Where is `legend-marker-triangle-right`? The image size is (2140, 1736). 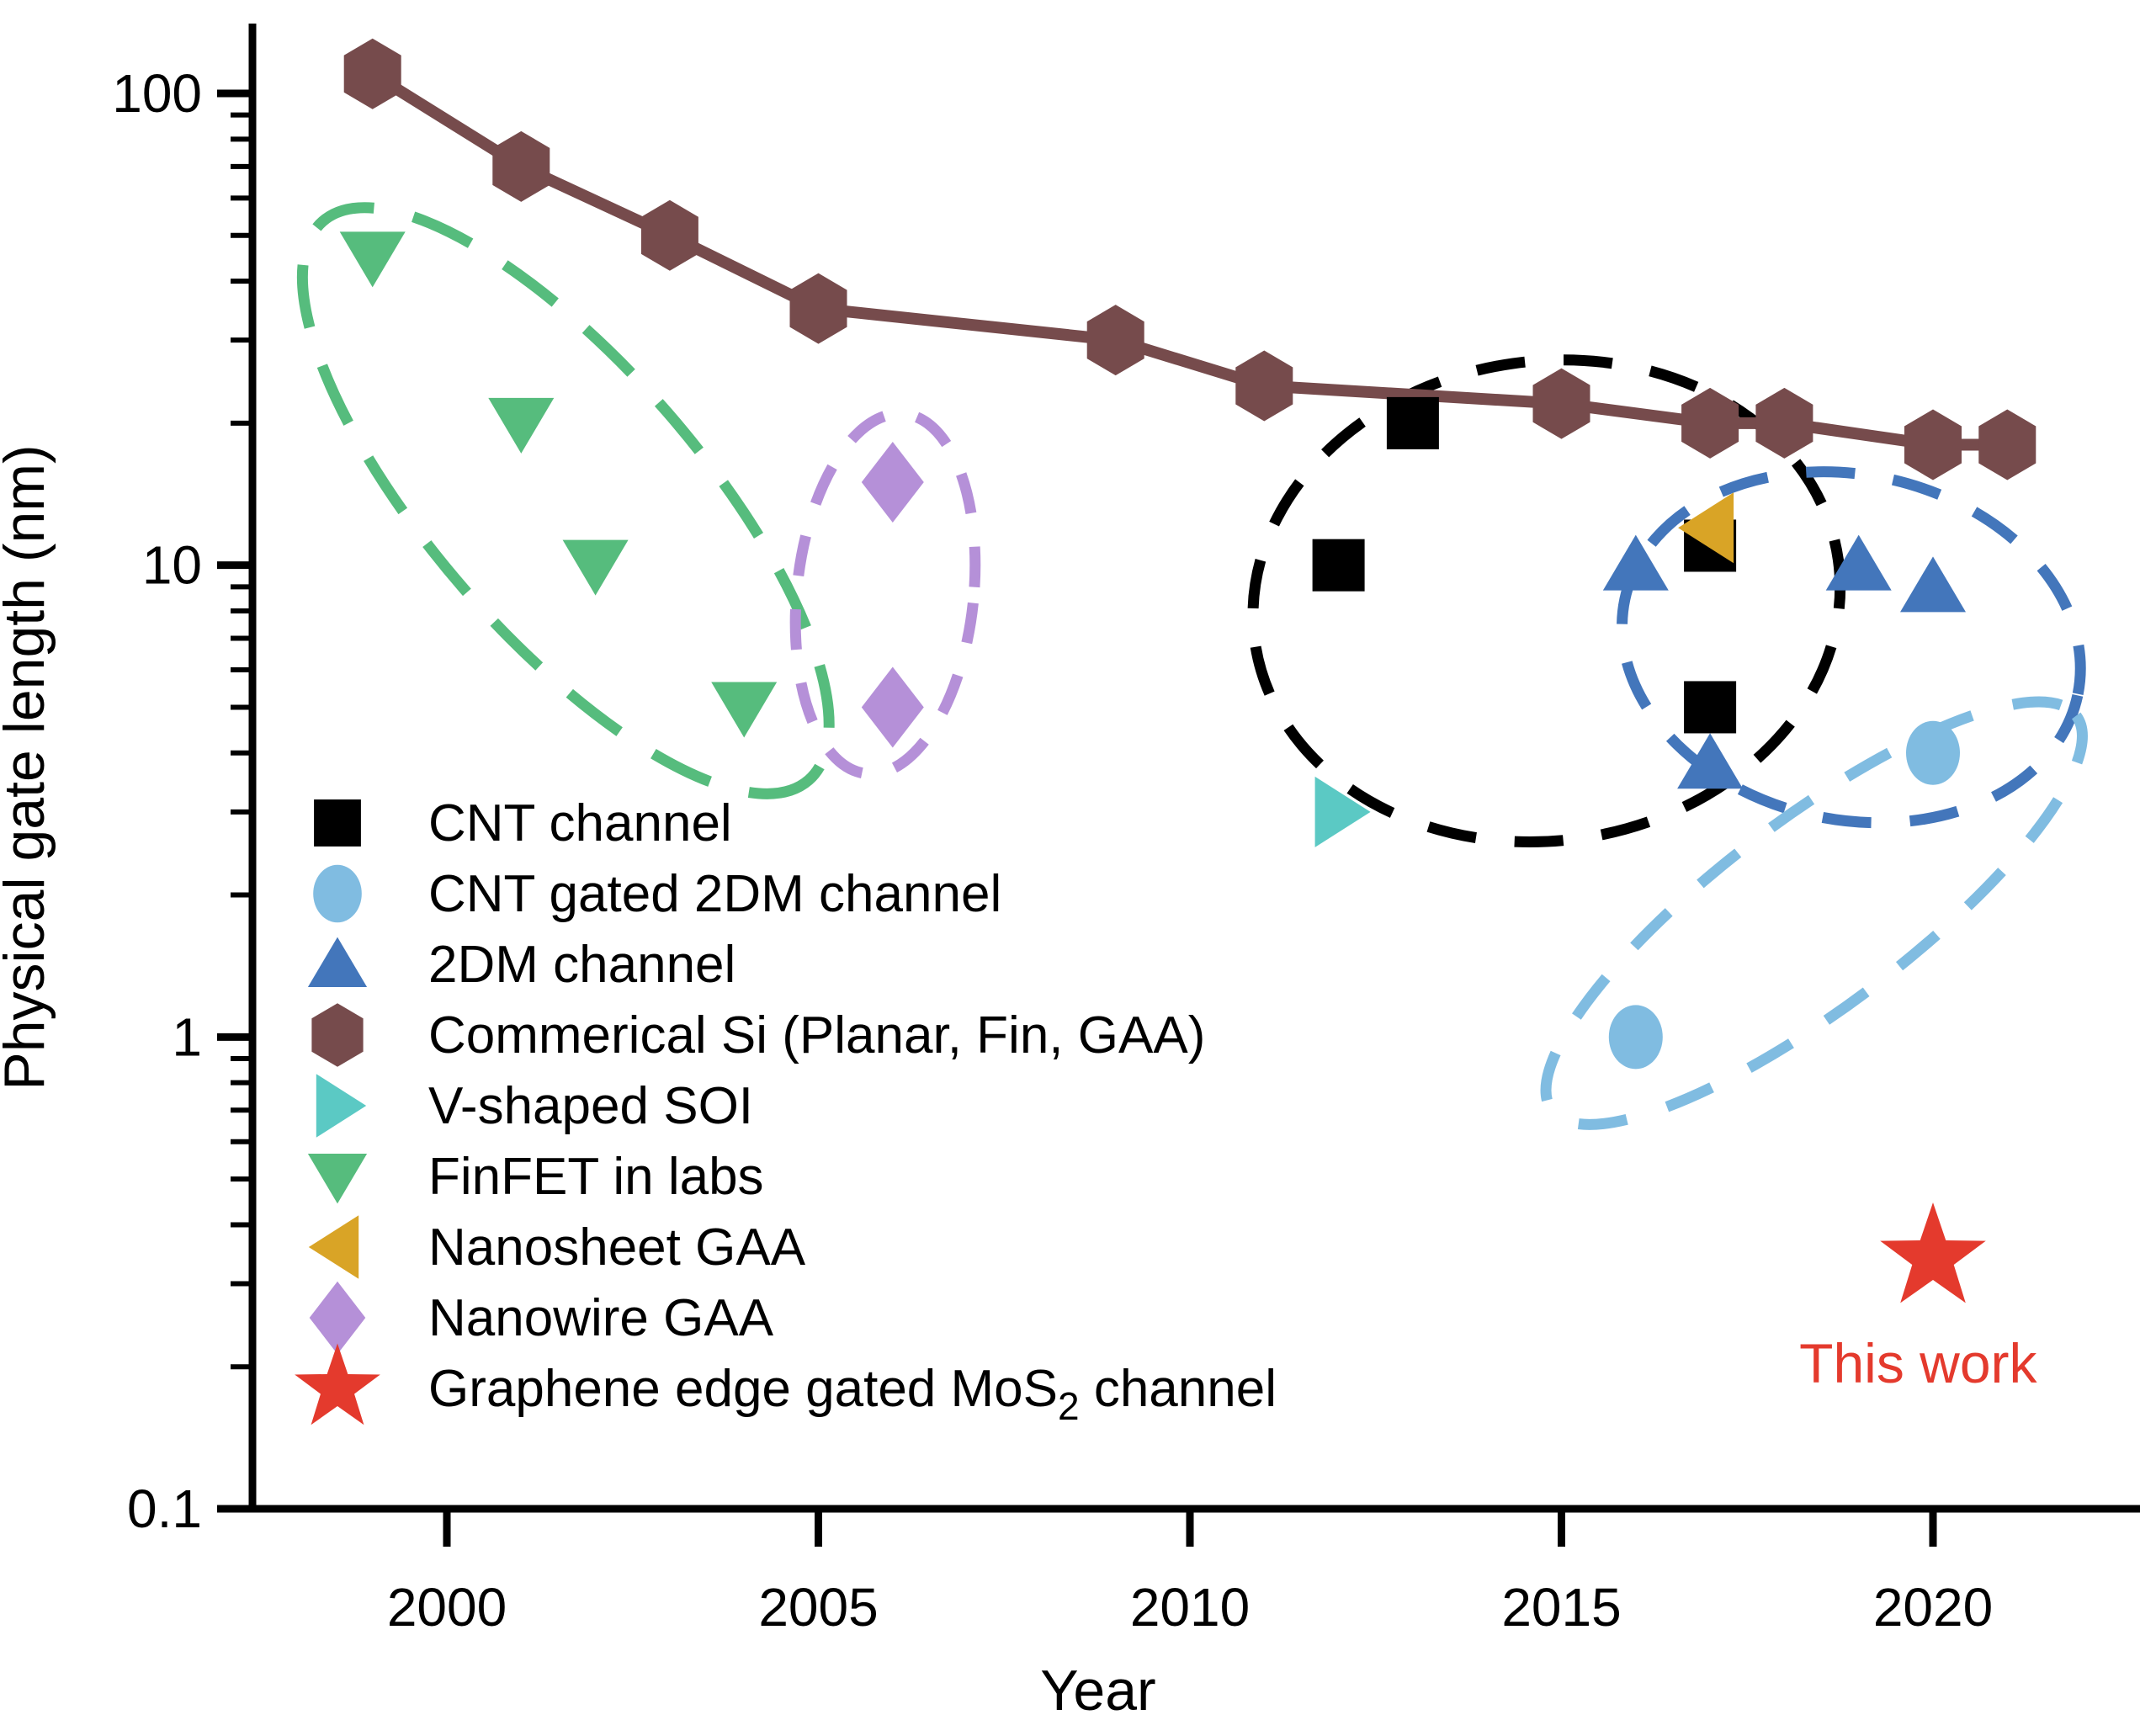
legend-marker-triangle-right is located at coordinates (341, 1106).